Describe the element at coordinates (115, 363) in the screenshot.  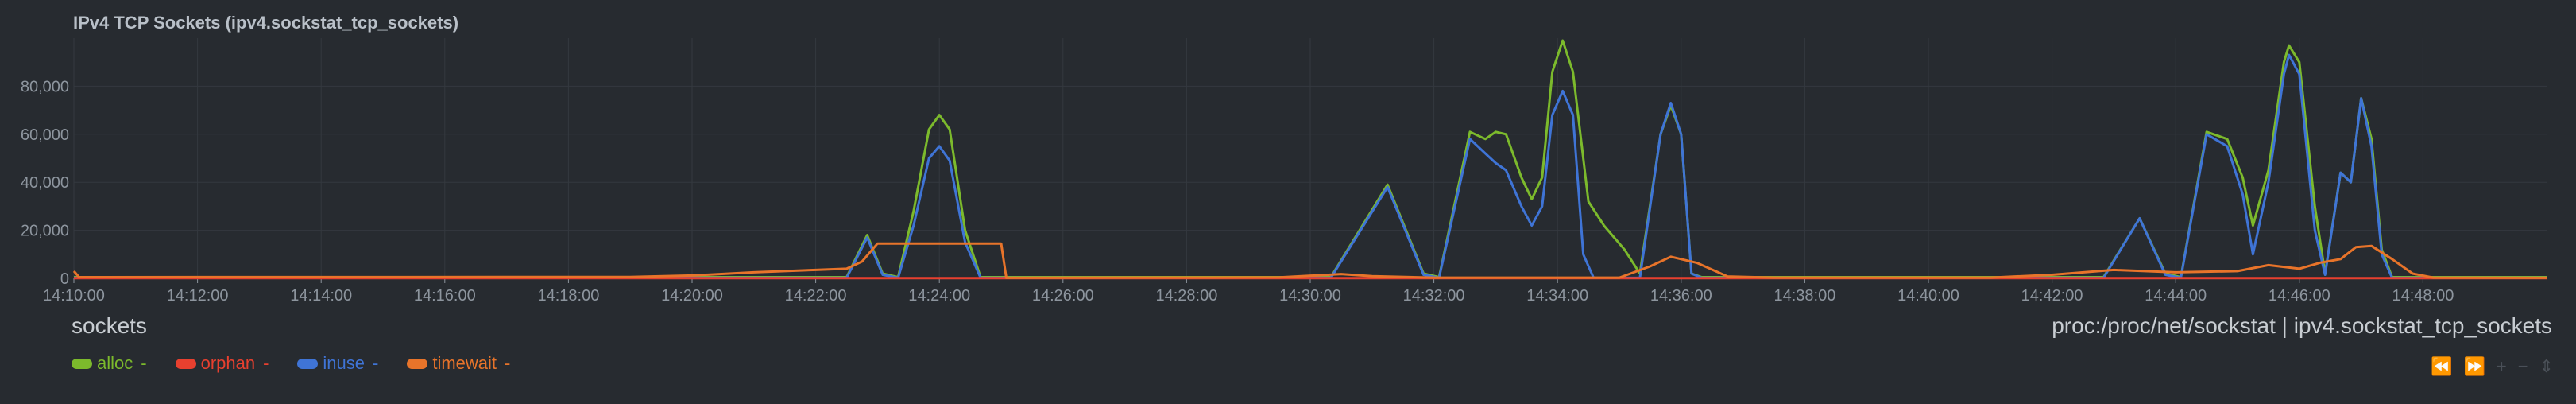
I see `legend-label: alloc` at that location.